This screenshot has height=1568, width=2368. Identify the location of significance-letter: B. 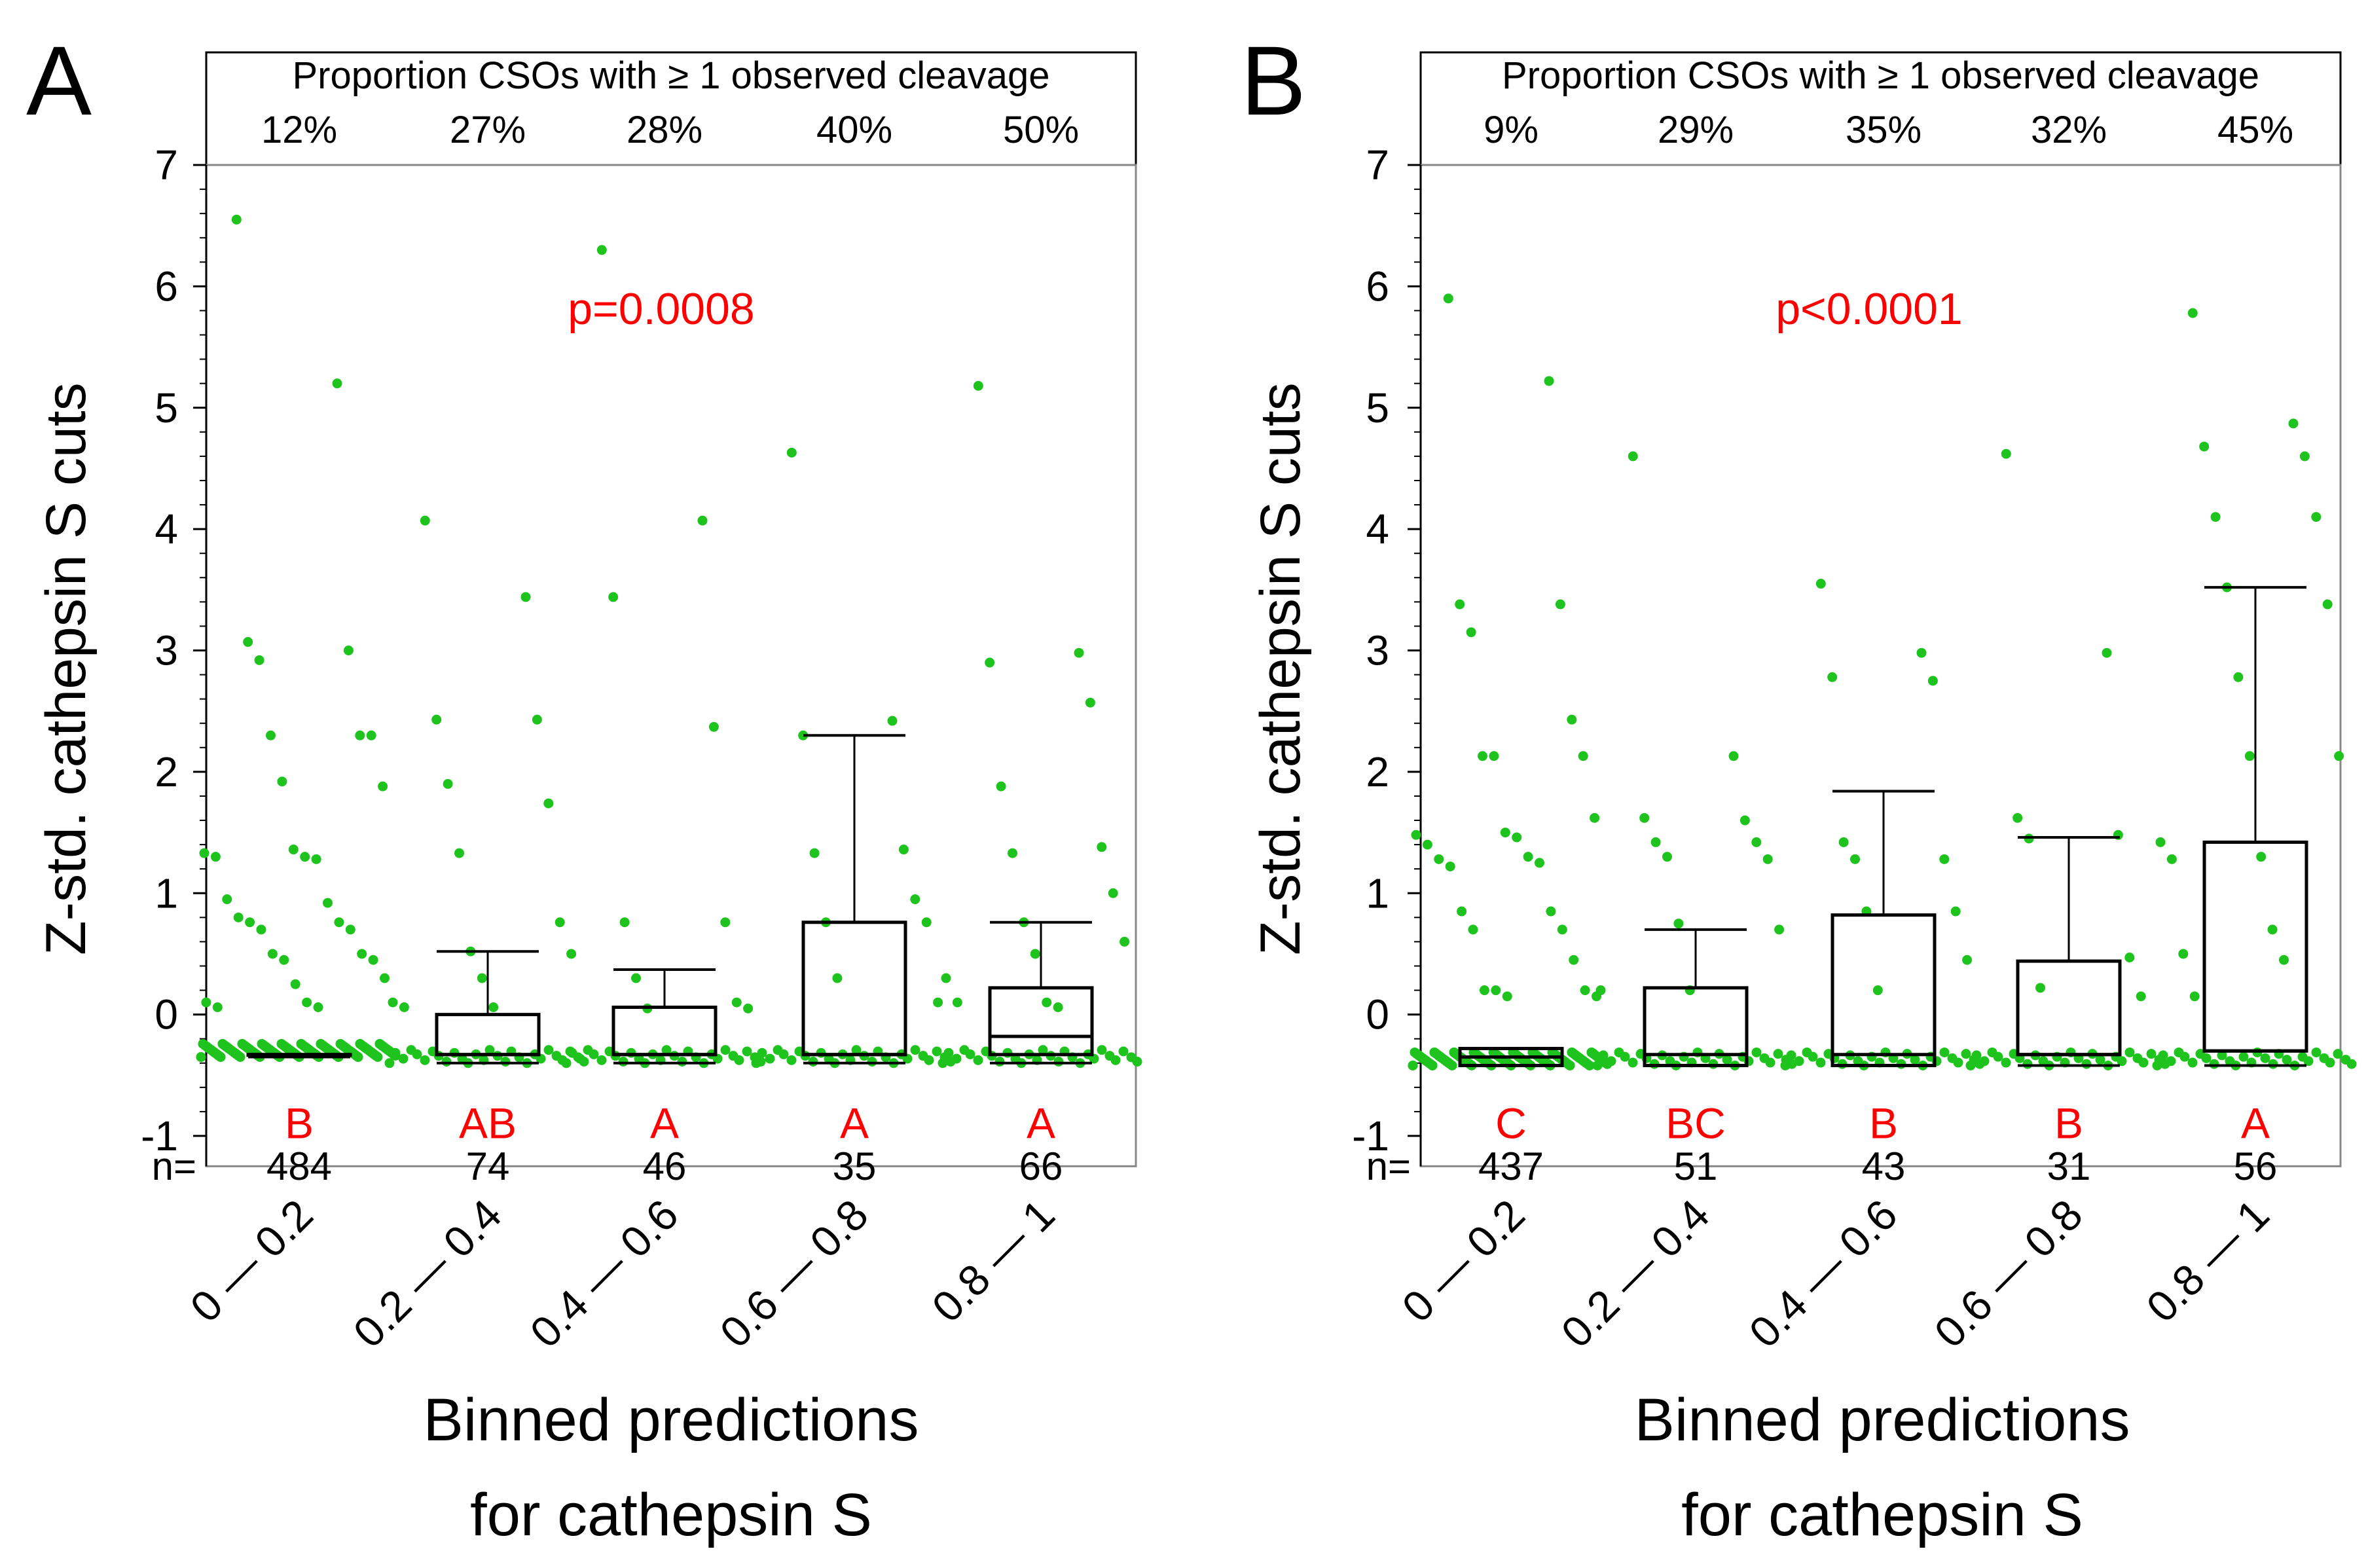
(1884, 1123).